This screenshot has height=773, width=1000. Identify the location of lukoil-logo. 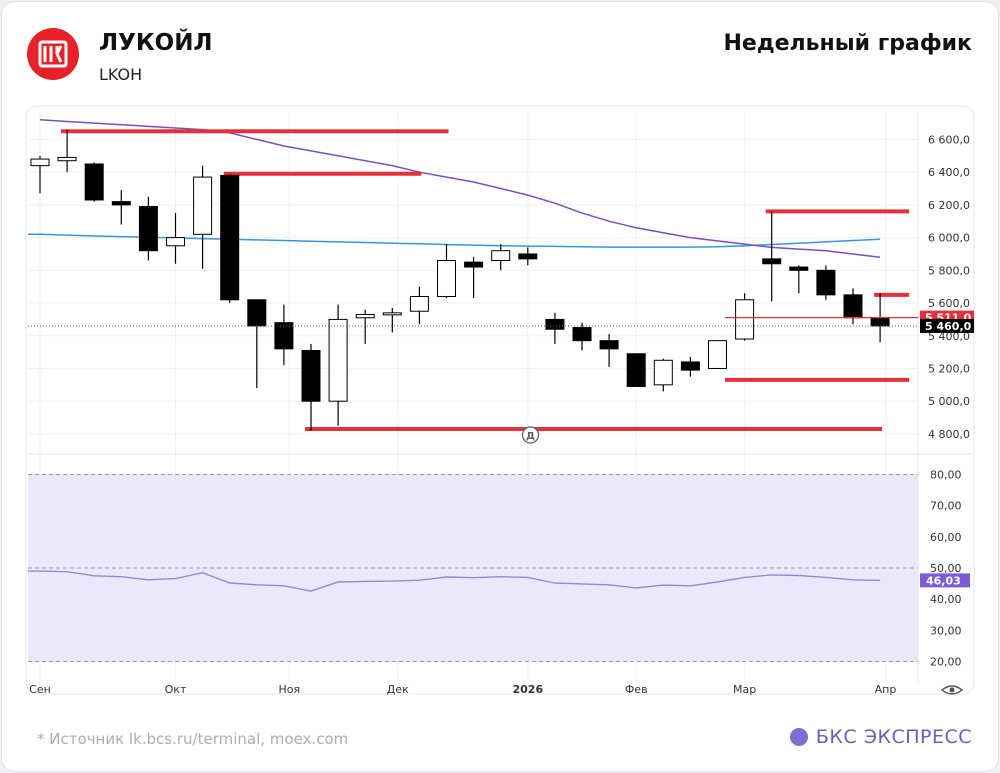
(53, 54).